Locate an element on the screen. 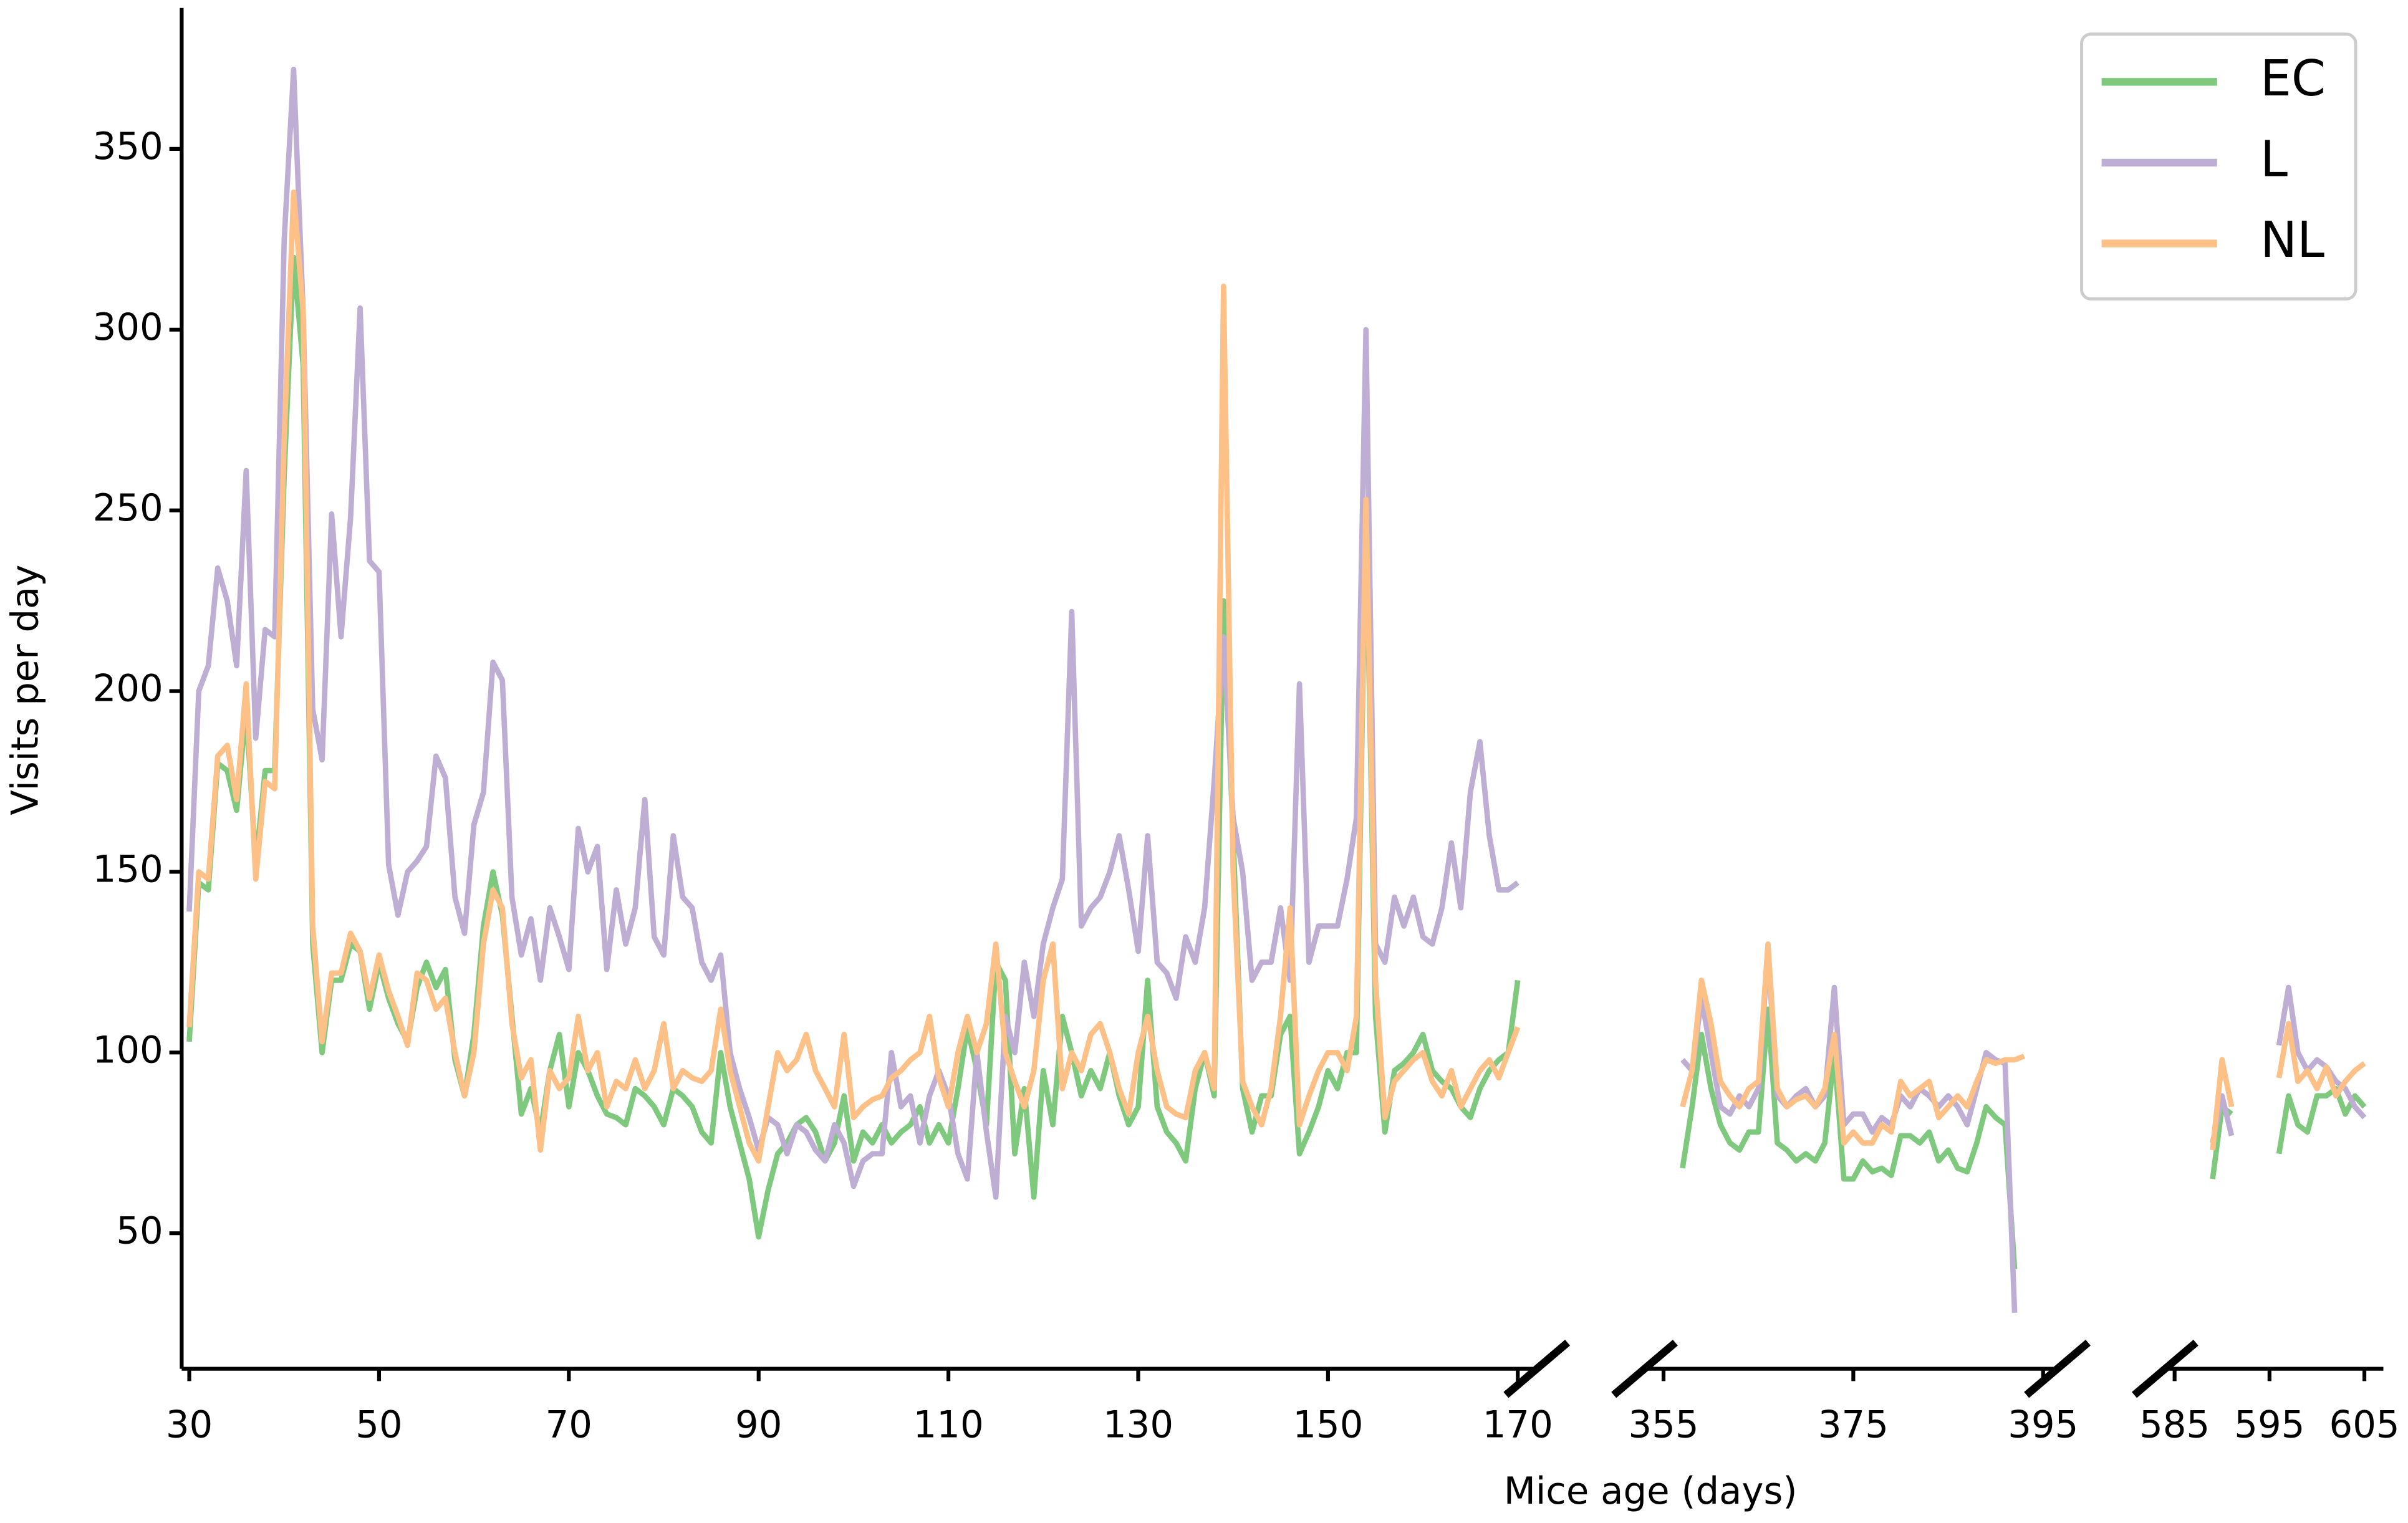 This screenshot has height=1523, width=2408. x-tick-label: 30 is located at coordinates (189, 1424).